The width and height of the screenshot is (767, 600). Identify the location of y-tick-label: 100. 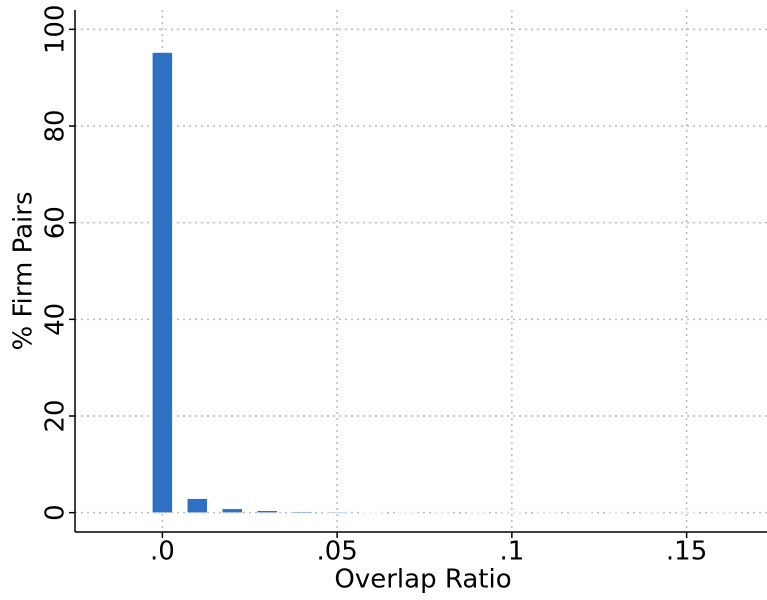
(56, 30).